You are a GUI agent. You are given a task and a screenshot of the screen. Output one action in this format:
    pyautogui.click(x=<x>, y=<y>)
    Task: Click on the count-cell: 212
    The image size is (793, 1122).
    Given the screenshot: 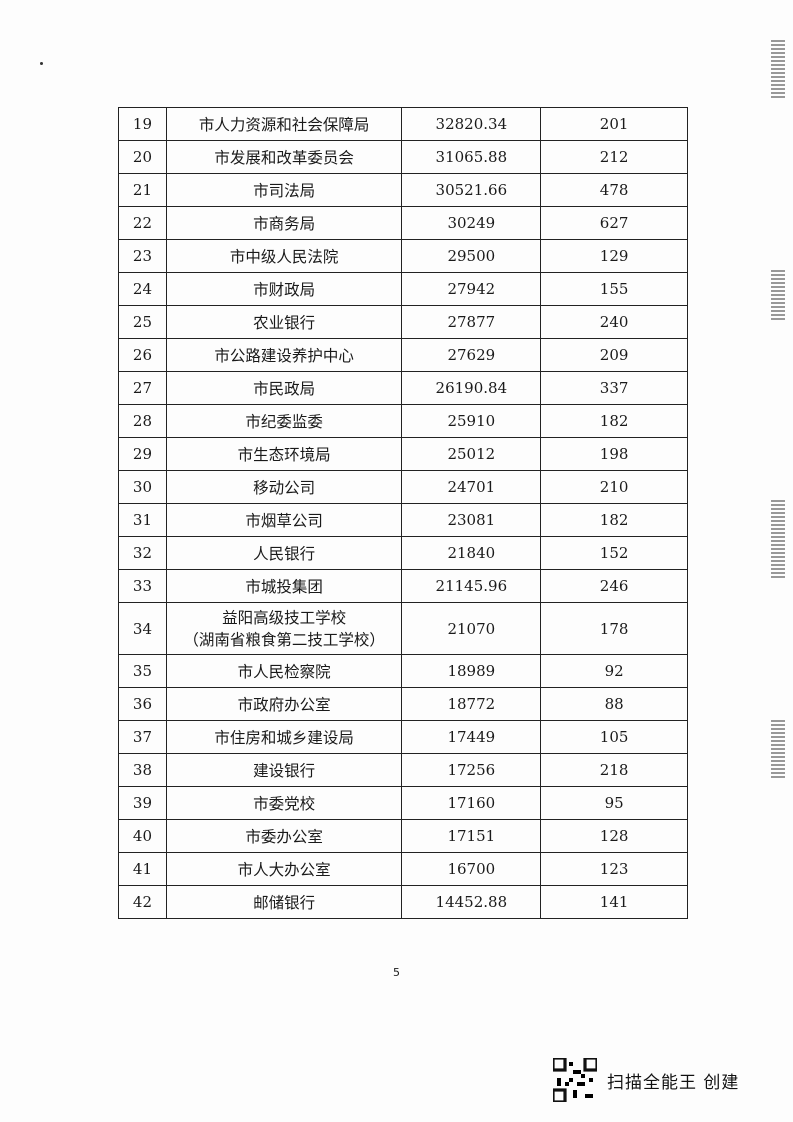 What is the action you would take?
    pyautogui.click(x=614, y=157)
    